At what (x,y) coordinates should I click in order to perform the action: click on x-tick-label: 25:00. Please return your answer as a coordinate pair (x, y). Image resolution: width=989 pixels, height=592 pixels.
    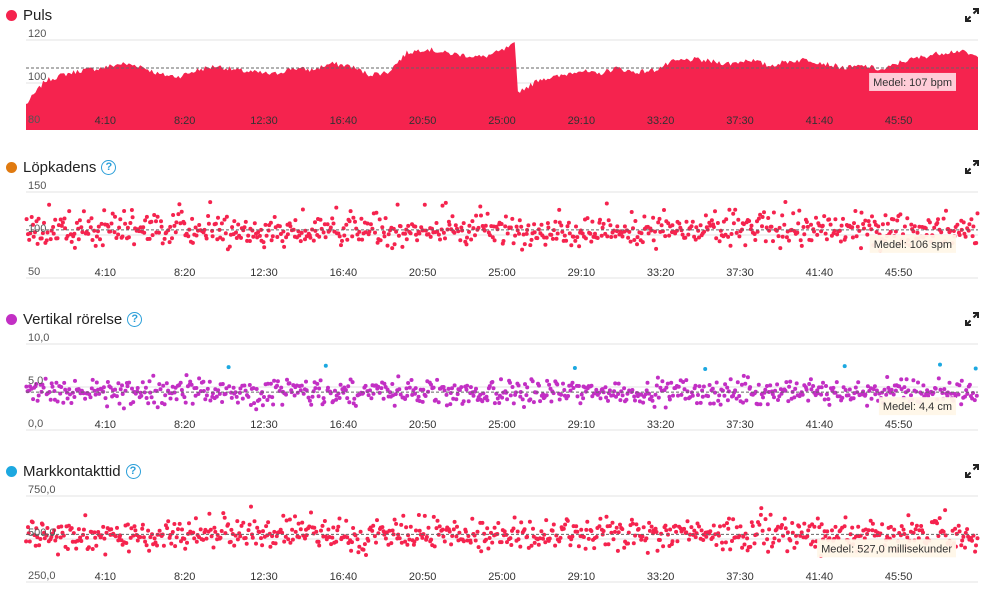
    Looking at the image, I should click on (502, 577).